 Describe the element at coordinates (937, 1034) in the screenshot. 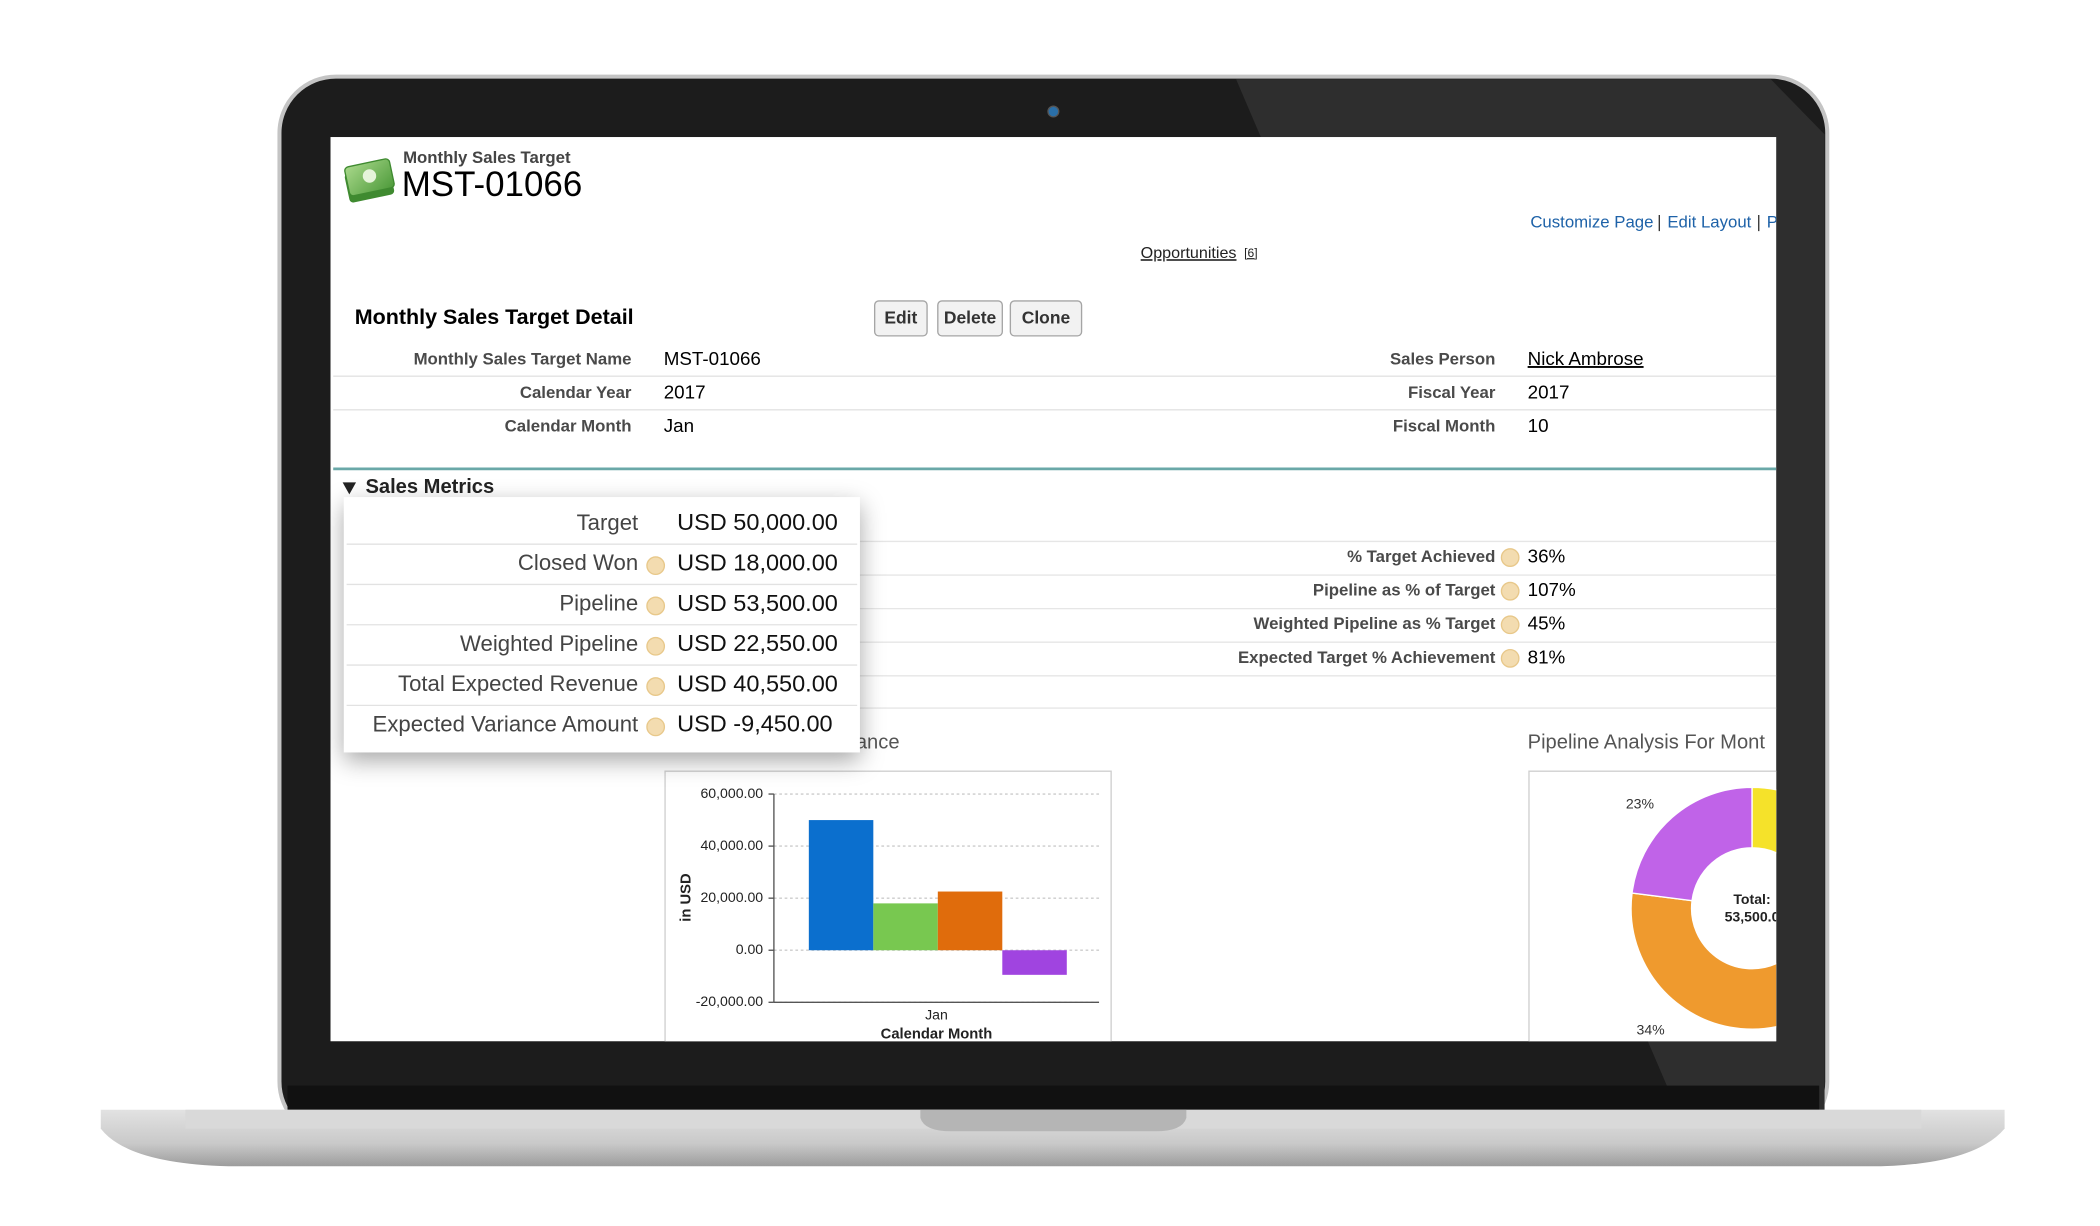

I see `x-axis-title: Calendar Month` at that location.